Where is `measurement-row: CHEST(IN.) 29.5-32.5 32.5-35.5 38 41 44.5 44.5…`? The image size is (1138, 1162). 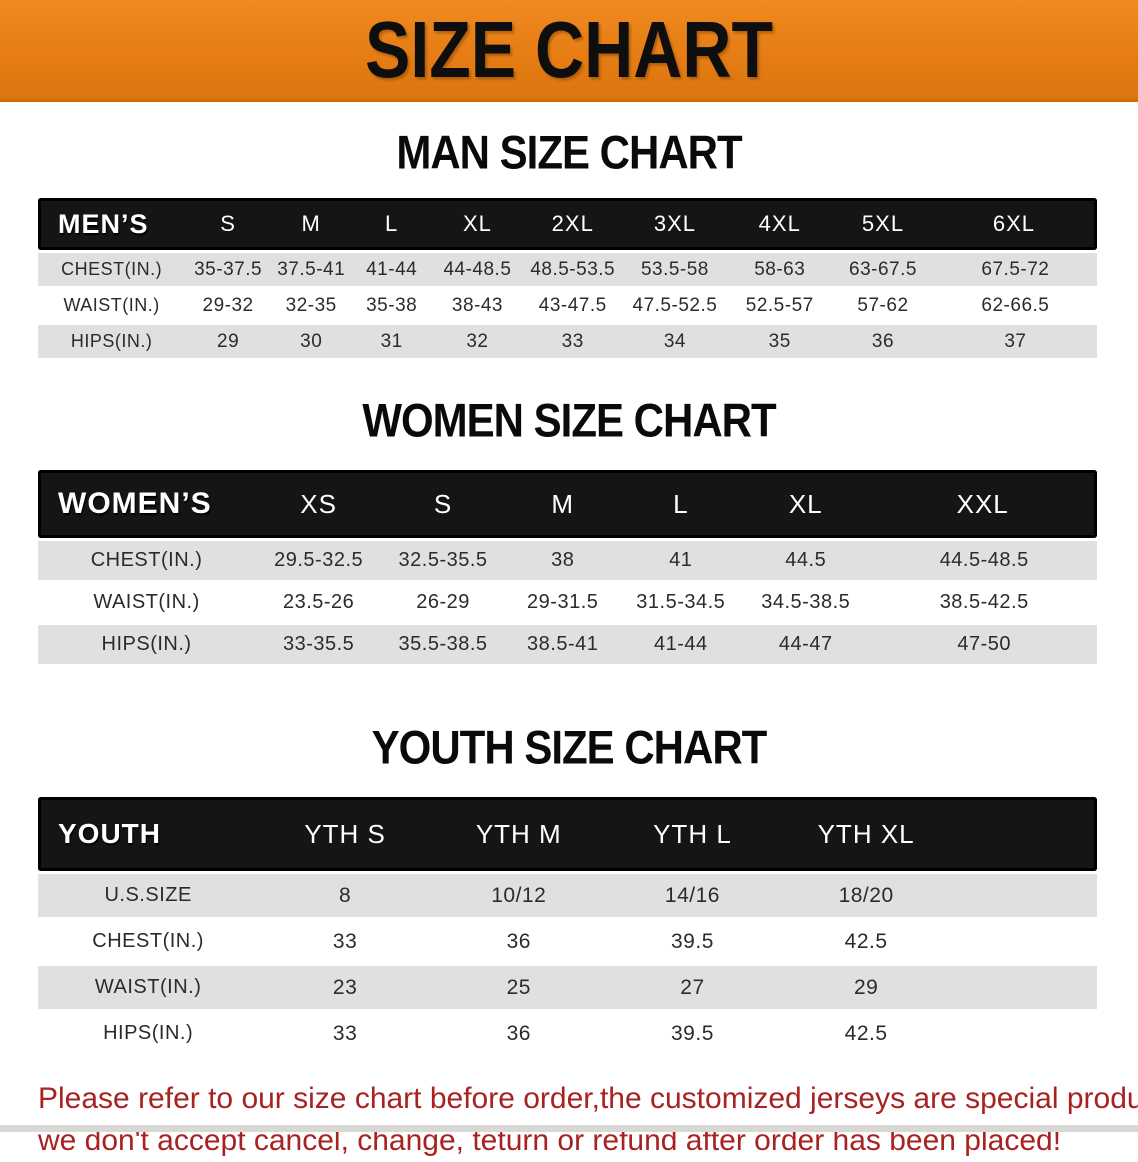 measurement-row: CHEST(IN.) 29.5-32.5 32.5-35.5 38 41 44.5 44.5… is located at coordinates (567, 560).